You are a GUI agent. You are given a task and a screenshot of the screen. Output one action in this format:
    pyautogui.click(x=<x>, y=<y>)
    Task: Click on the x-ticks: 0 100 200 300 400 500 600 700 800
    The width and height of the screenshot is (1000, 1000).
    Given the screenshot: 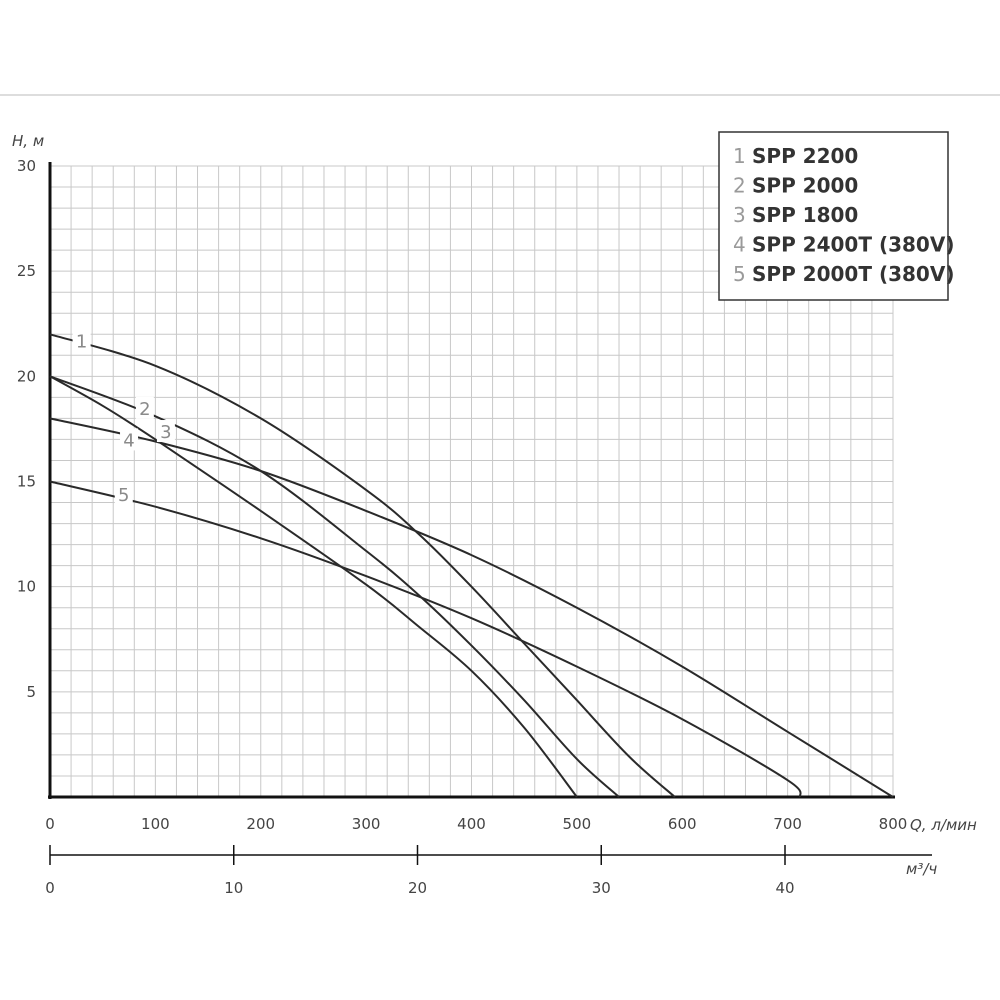 What is the action you would take?
    pyautogui.click(x=476, y=824)
    